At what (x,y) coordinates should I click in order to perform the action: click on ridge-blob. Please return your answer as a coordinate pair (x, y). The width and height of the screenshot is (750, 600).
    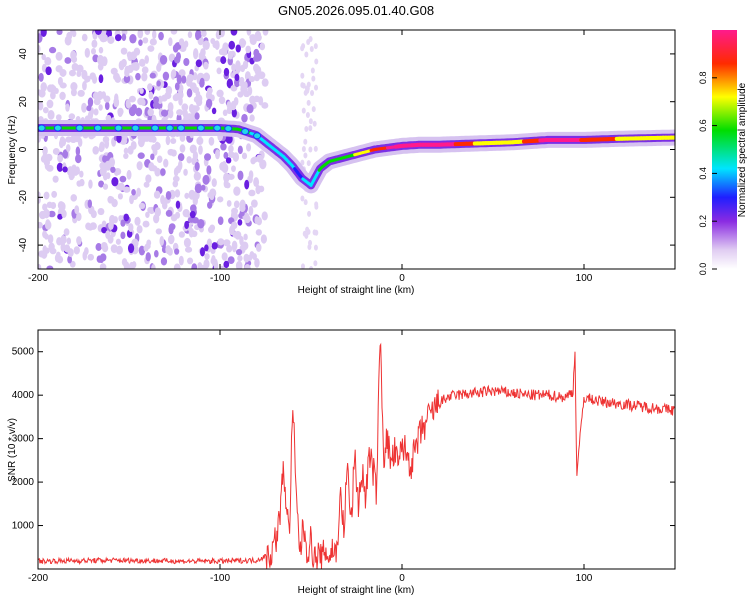
    Looking at the image, I should click on (180, 128).